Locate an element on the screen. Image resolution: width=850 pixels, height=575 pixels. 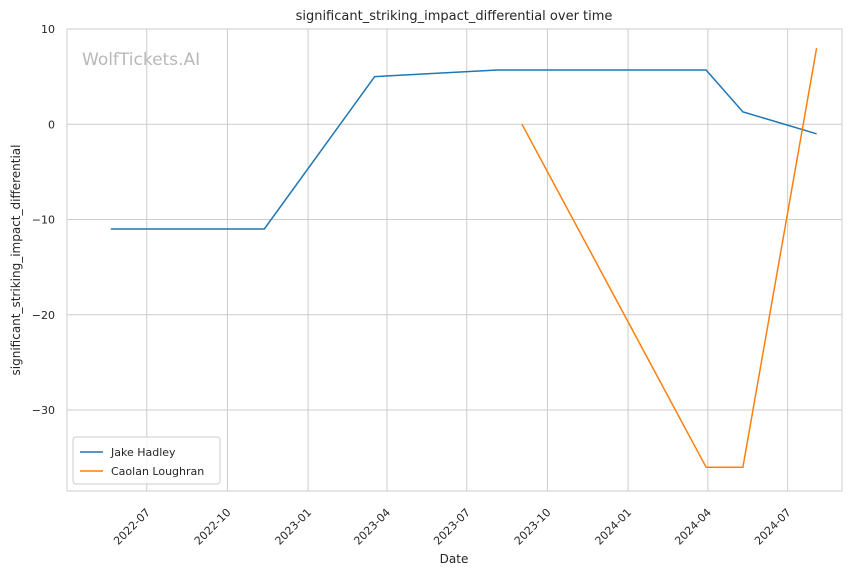
x-tick-label-2024-07: 2024-07 is located at coordinates (773, 527).